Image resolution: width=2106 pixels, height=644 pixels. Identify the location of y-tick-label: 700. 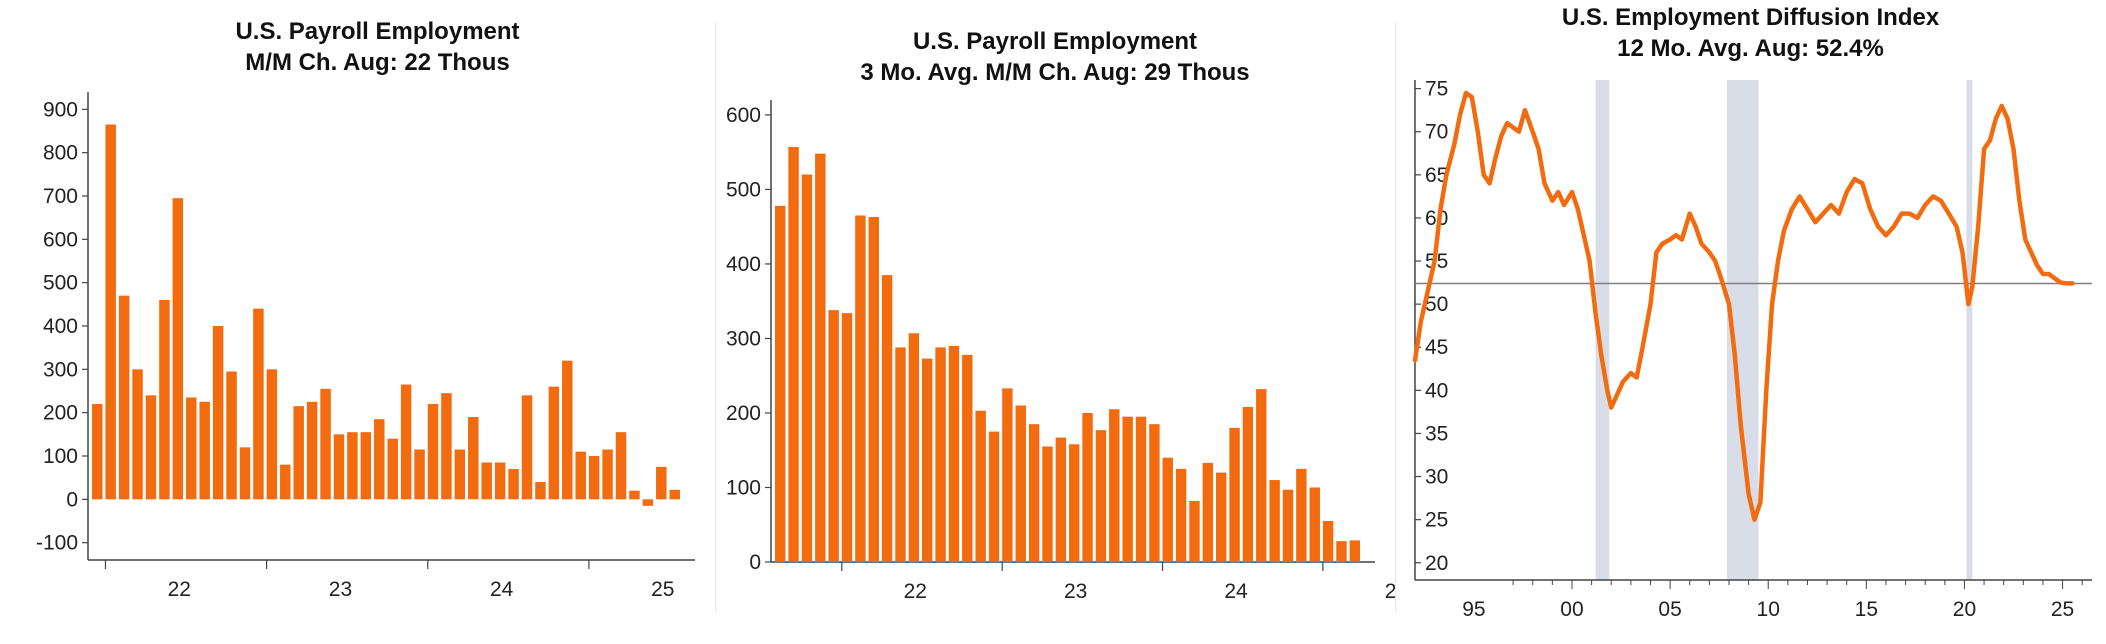
(60, 196).